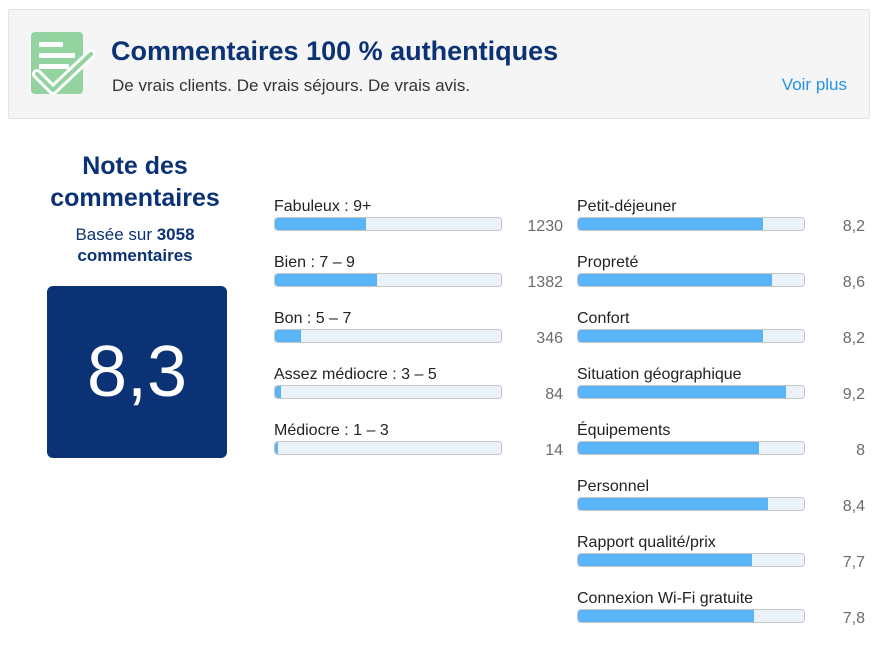  What do you see at coordinates (853, 562) in the screenshot?
I see `category-value: 7,7` at bounding box center [853, 562].